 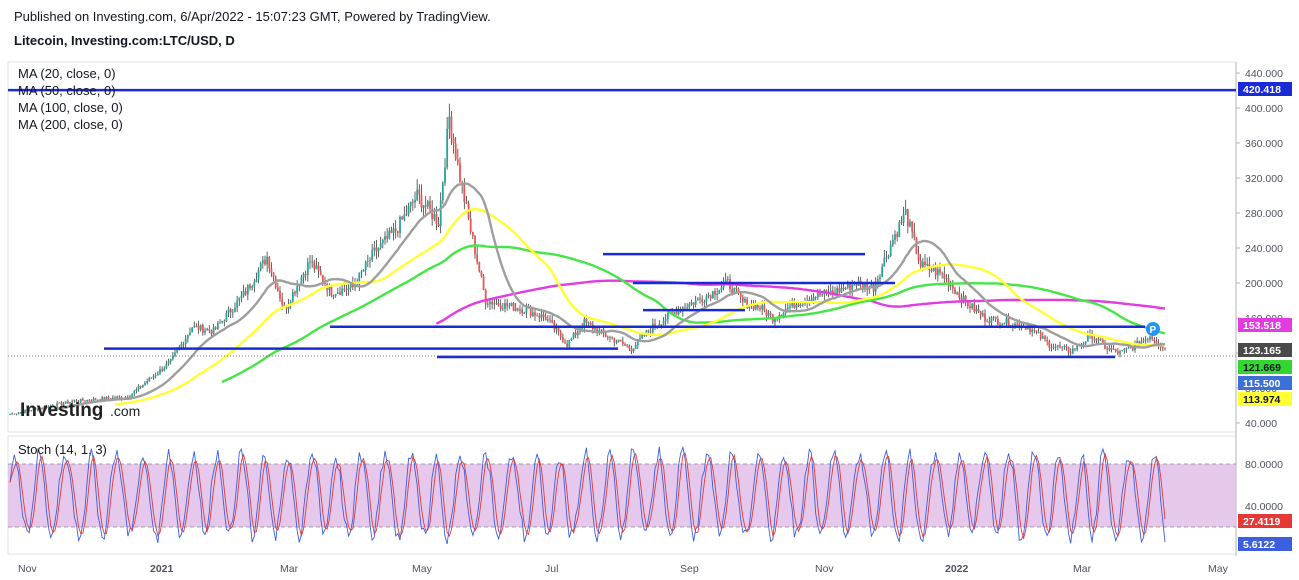 What do you see at coordinates (61, 410) in the screenshot?
I see `logo-text: Investing` at bounding box center [61, 410].